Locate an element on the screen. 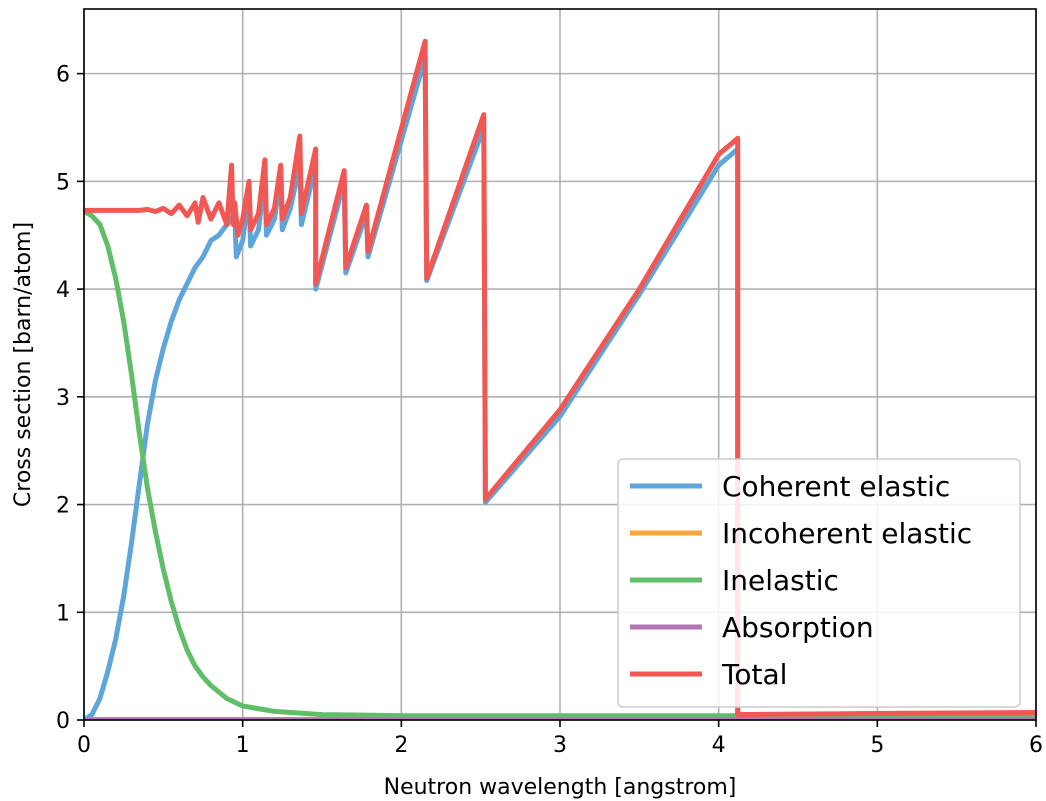 The height and width of the screenshot is (801, 1046). legend-box is located at coordinates (819, 583).